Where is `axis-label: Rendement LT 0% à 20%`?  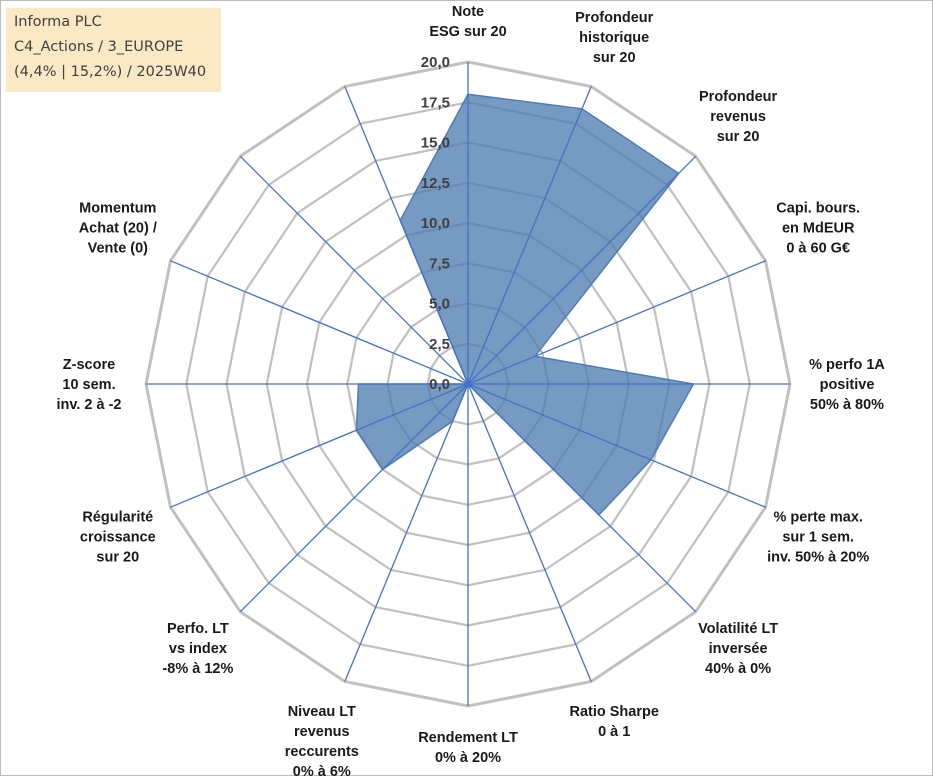
axis-label: Rendement LT 0% à 20% is located at coordinates (468, 748).